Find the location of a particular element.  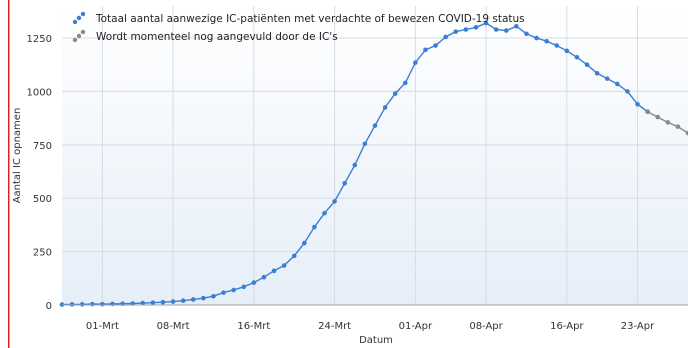

x-tick-label: 16-Mrt is located at coordinates (253, 326).